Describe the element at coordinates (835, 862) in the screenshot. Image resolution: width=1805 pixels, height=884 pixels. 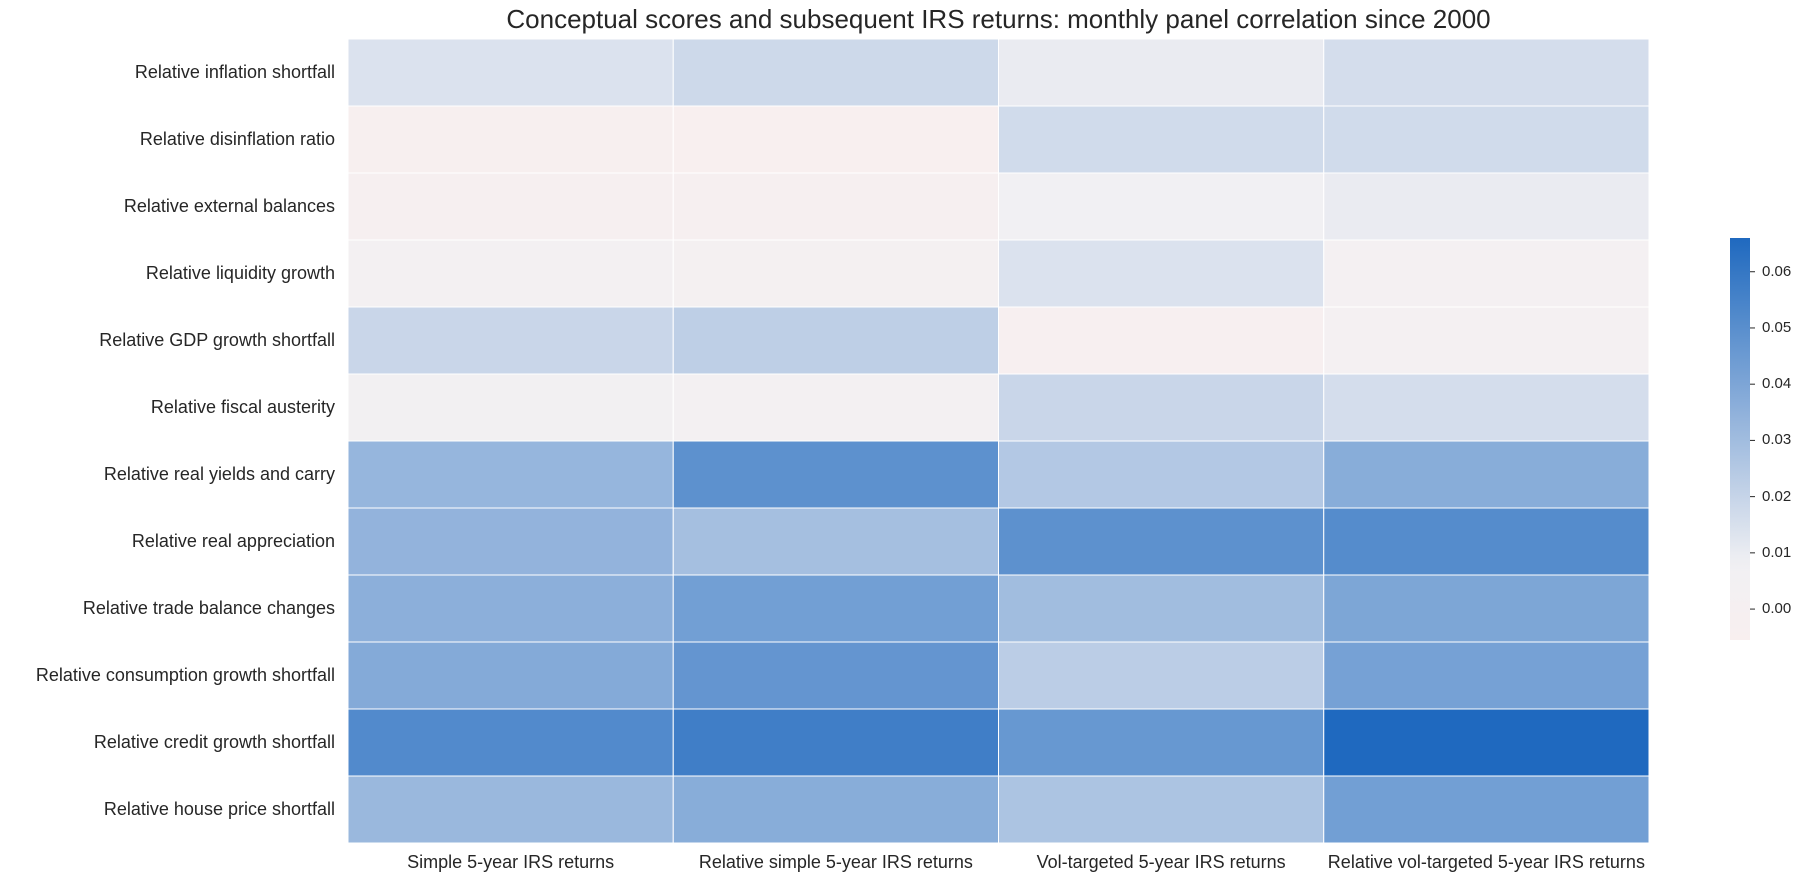
I see `column-label: Relative simple 5-year IRS returns` at that location.